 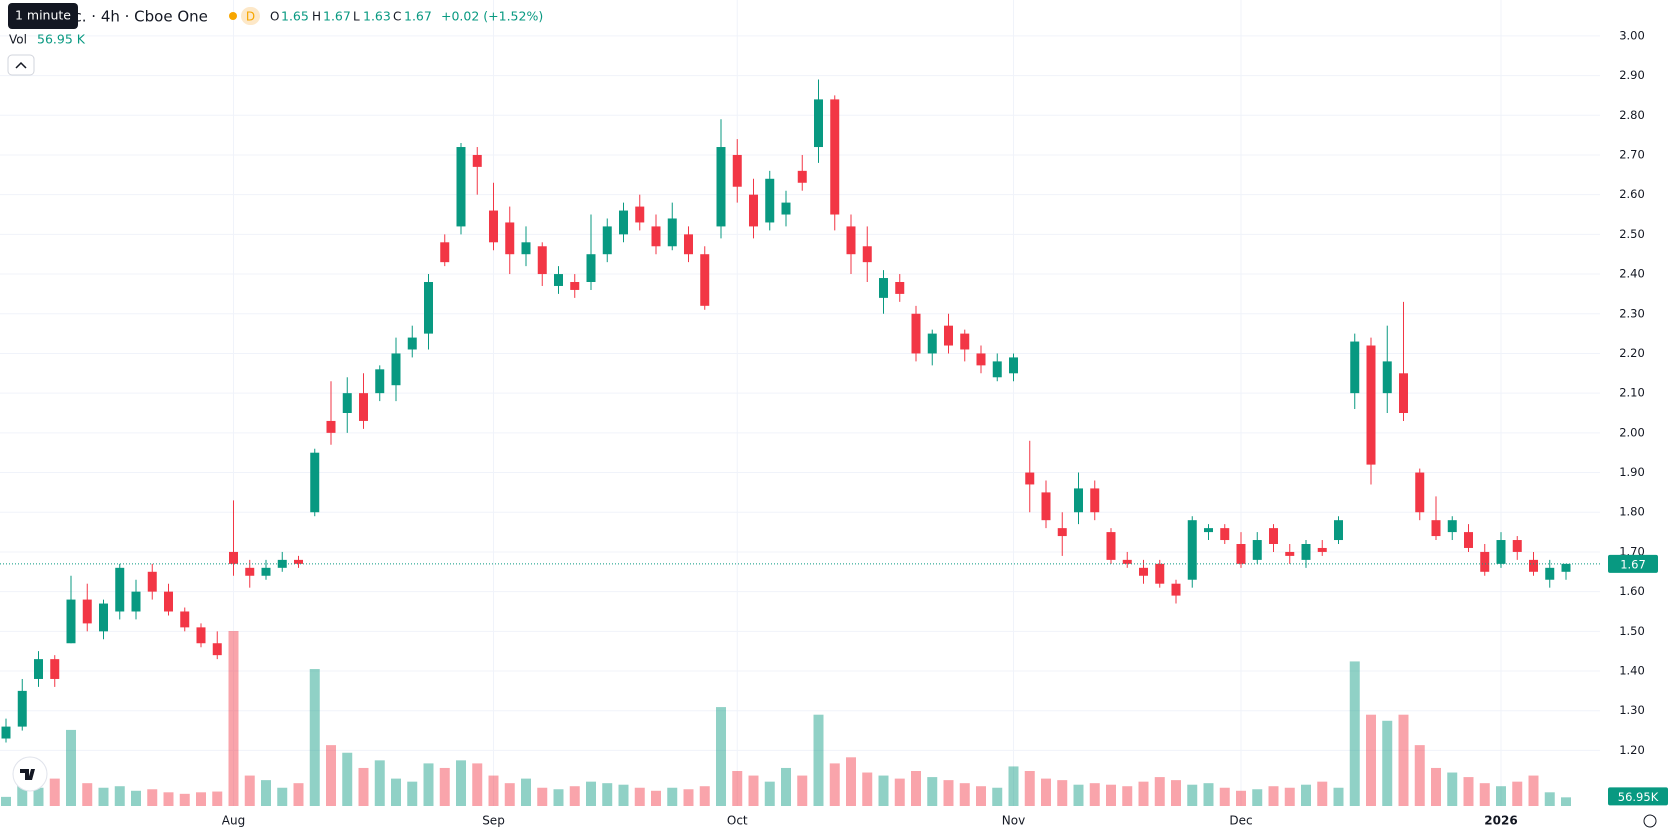 What do you see at coordinates (1632, 750) in the screenshot?
I see `y-tick-label: 1.20` at bounding box center [1632, 750].